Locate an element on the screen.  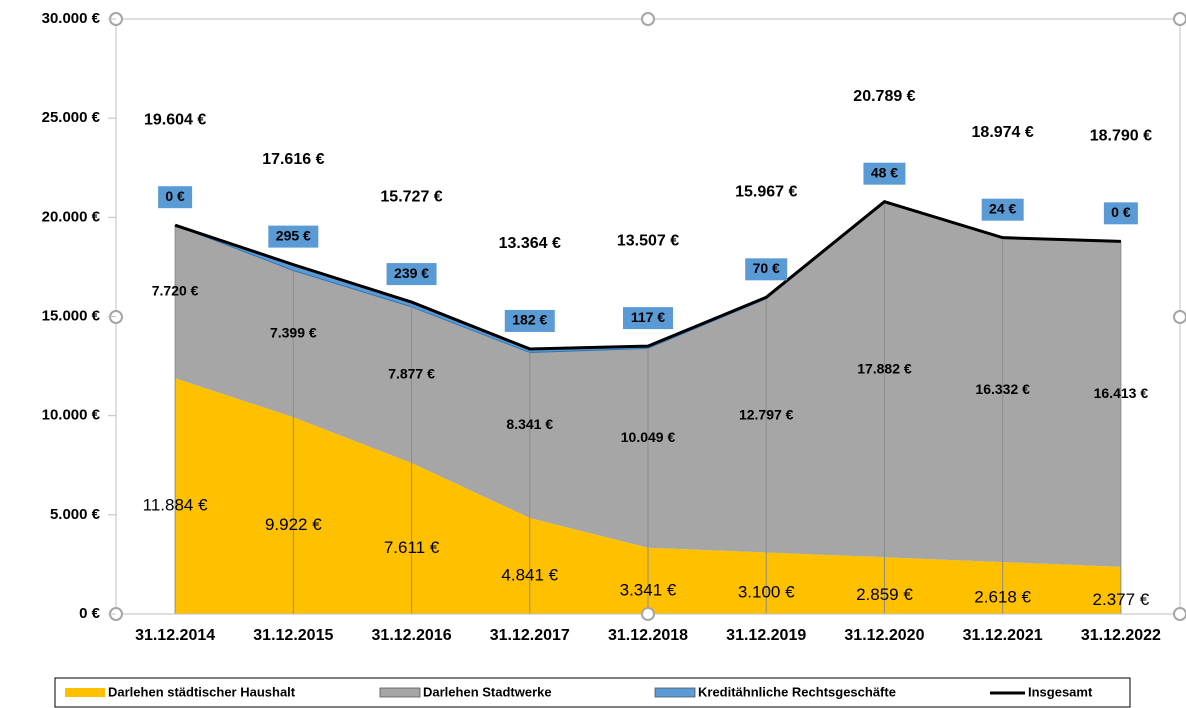
value-label: 24 € is located at coordinates (1002, 208).